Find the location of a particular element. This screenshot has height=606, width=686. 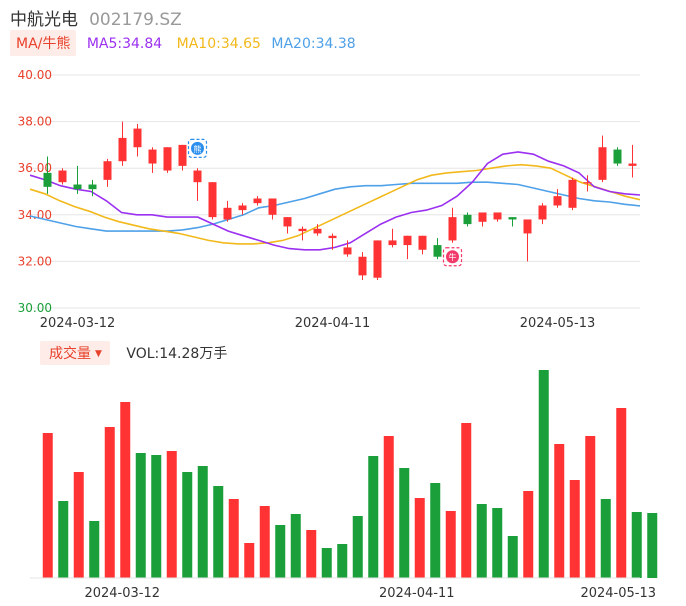

volume-selector-label: 成交量 is located at coordinates (70, 354).